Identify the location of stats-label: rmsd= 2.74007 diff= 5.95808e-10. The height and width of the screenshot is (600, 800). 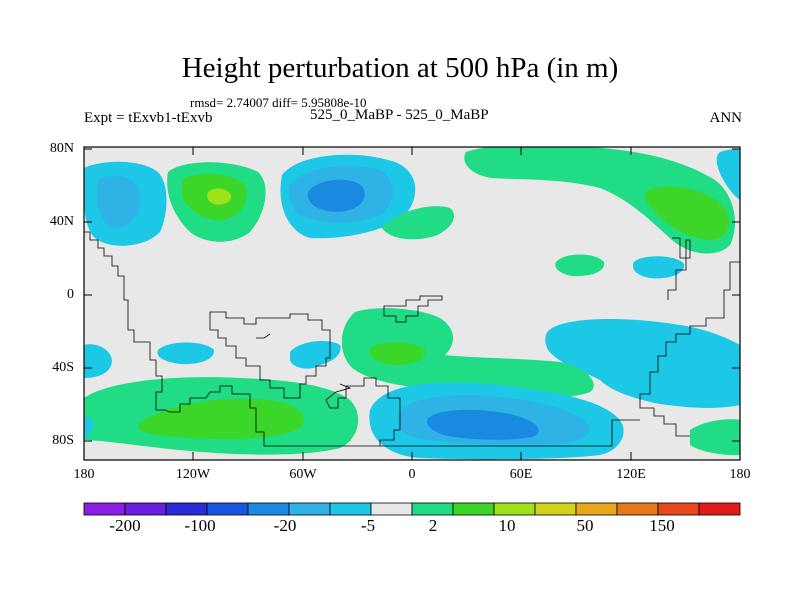
(278, 102).